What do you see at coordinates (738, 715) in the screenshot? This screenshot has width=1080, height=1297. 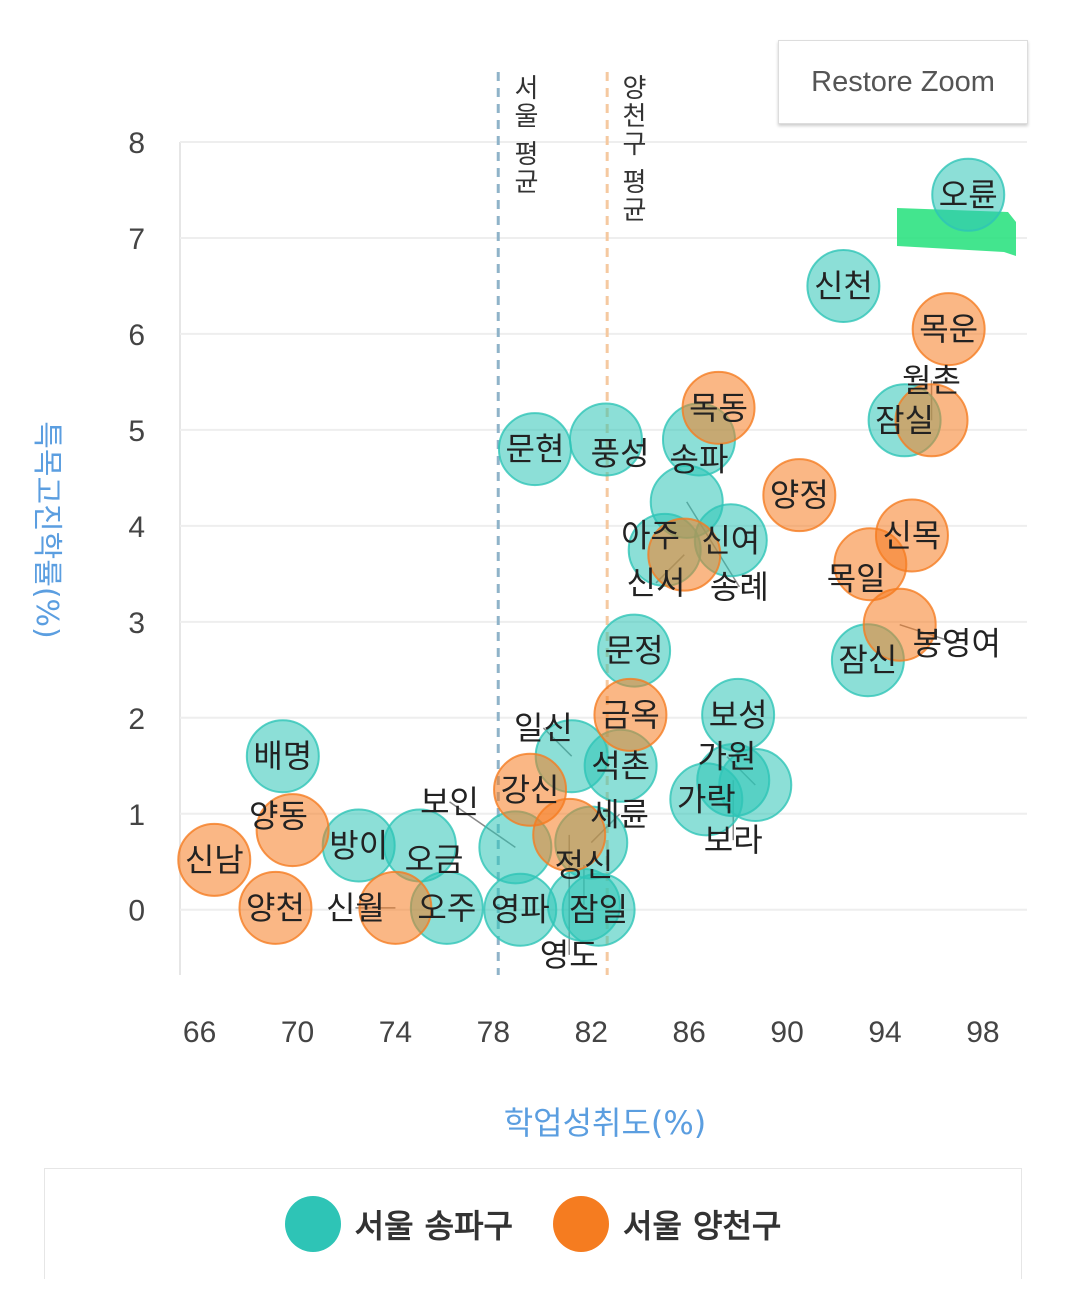 I see `data-point-label: 보성` at bounding box center [738, 715].